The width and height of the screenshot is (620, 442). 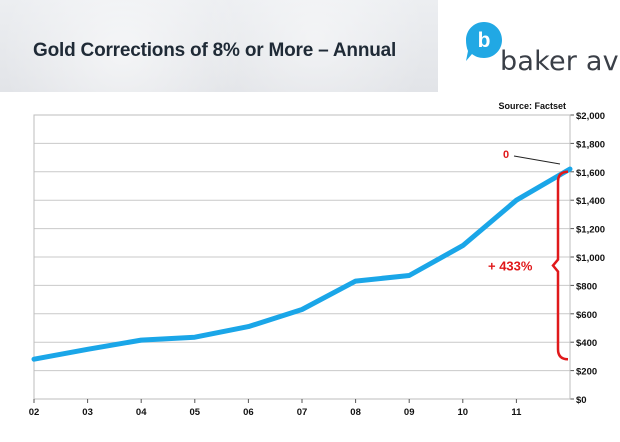 I want to click on x-tick-label: 07, so click(x=302, y=412).